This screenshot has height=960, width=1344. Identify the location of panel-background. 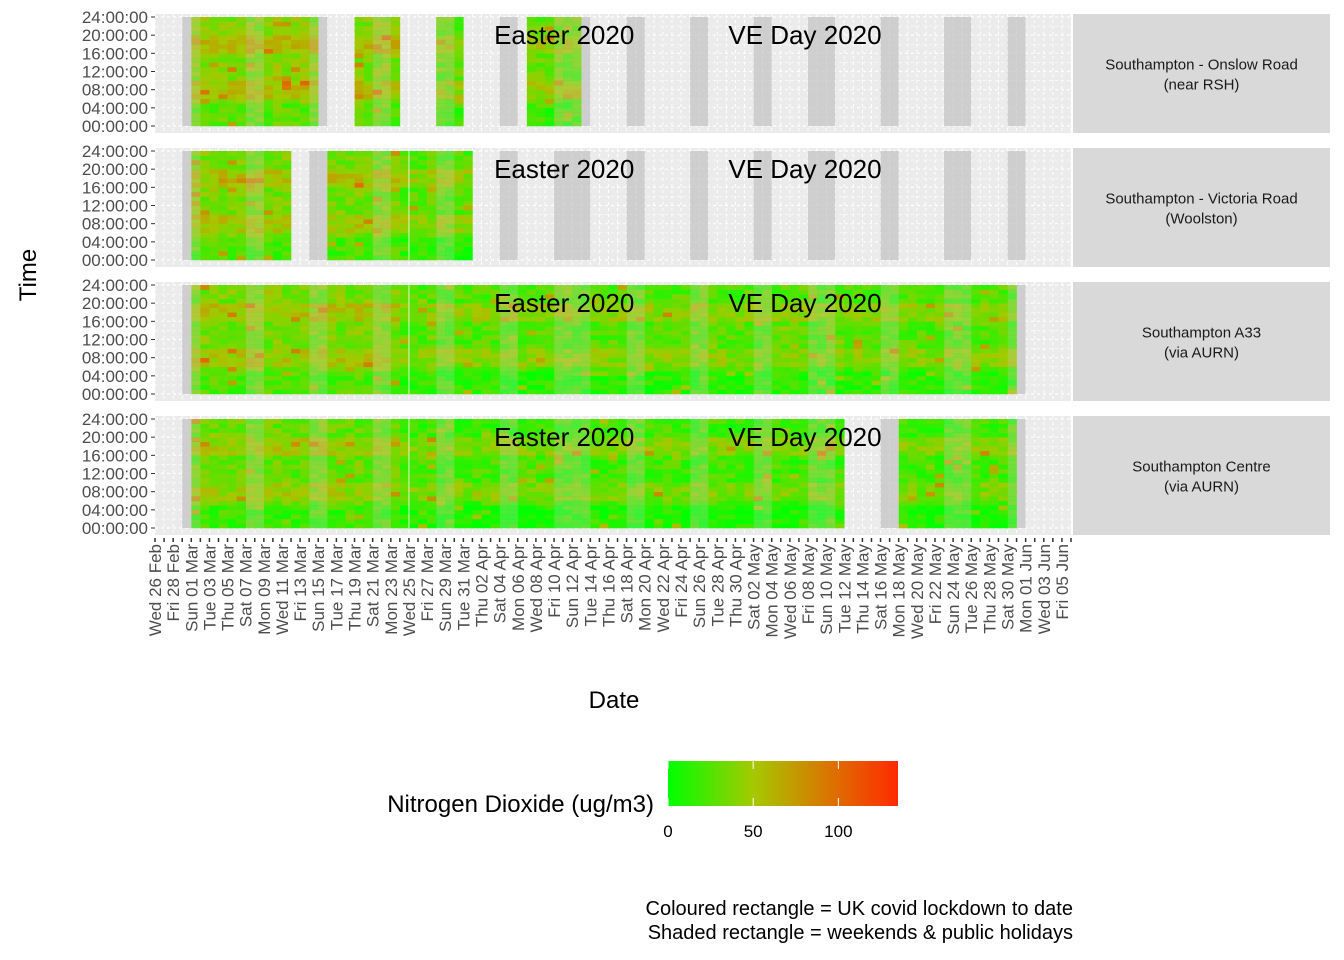
(613, 207).